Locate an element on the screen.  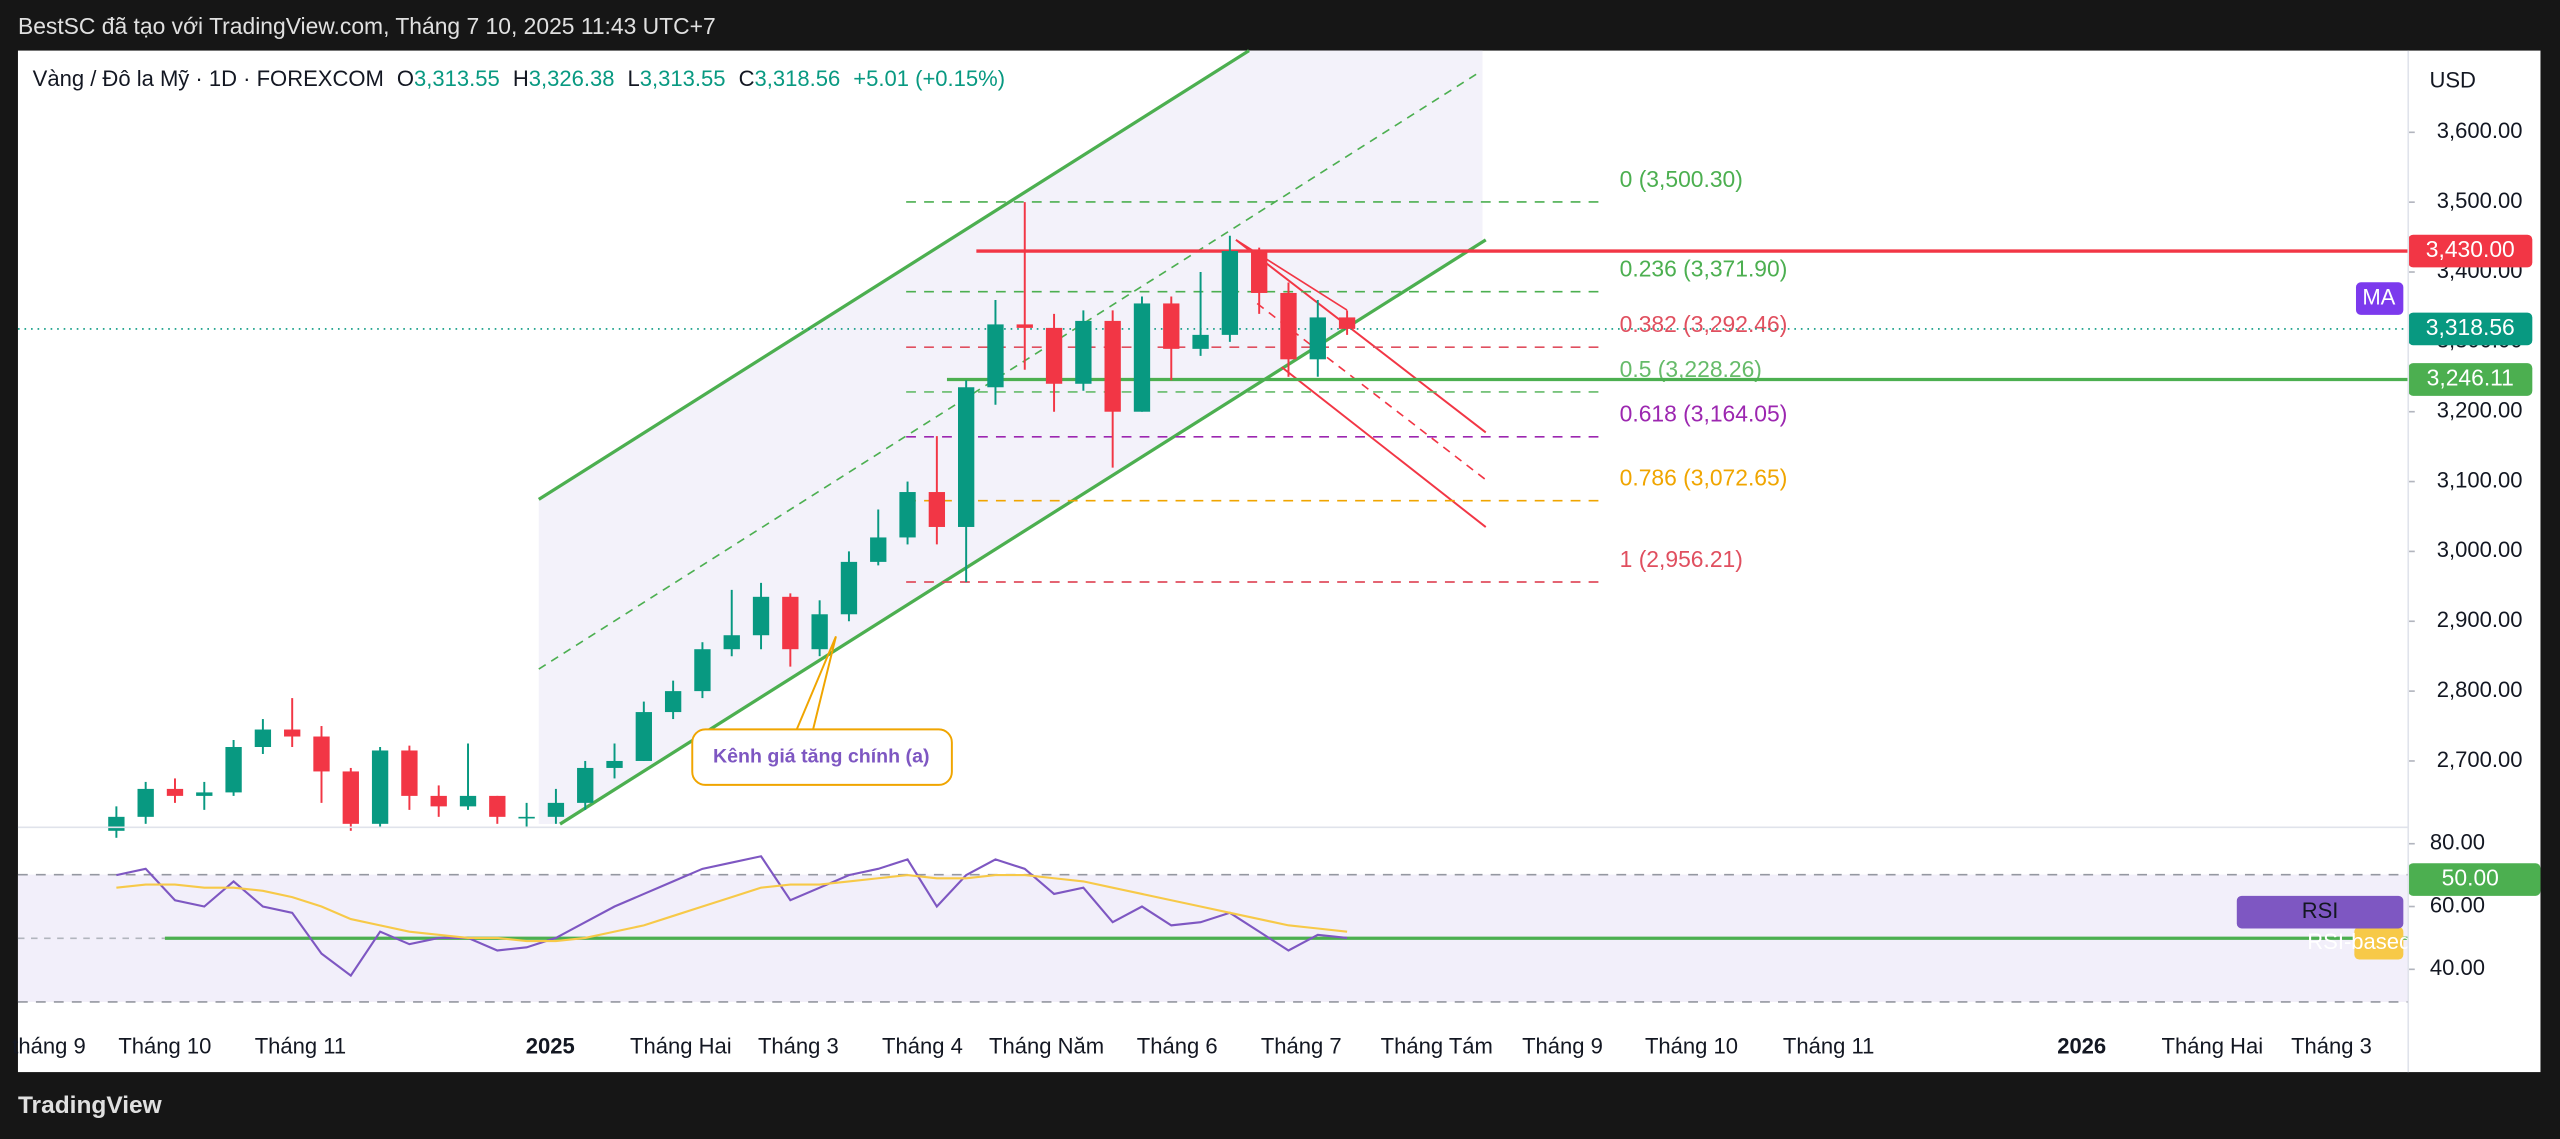
ma-label: MA is located at coordinates (2378, 296).